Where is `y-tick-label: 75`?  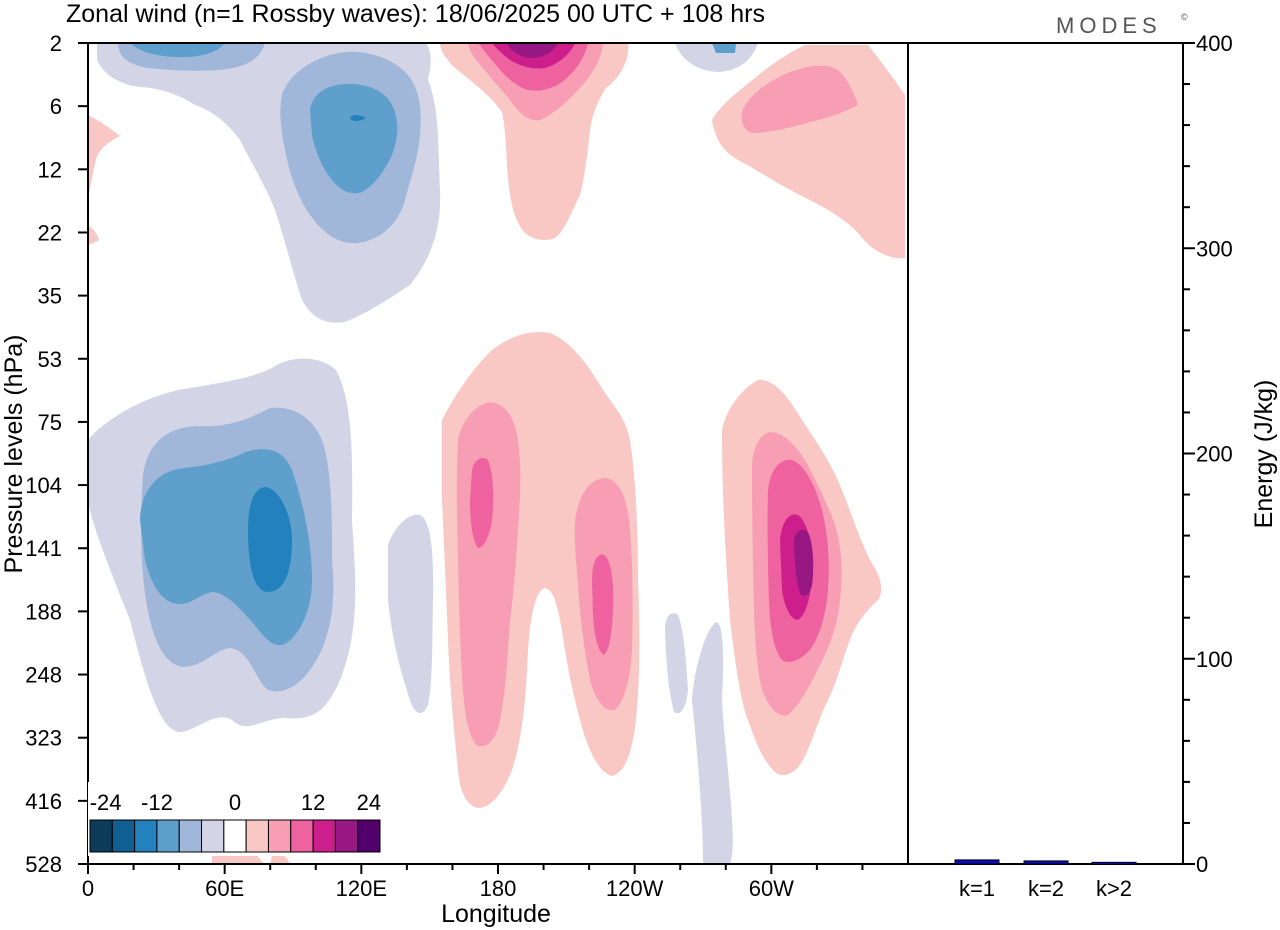
y-tick-label: 75 is located at coordinates (50, 422).